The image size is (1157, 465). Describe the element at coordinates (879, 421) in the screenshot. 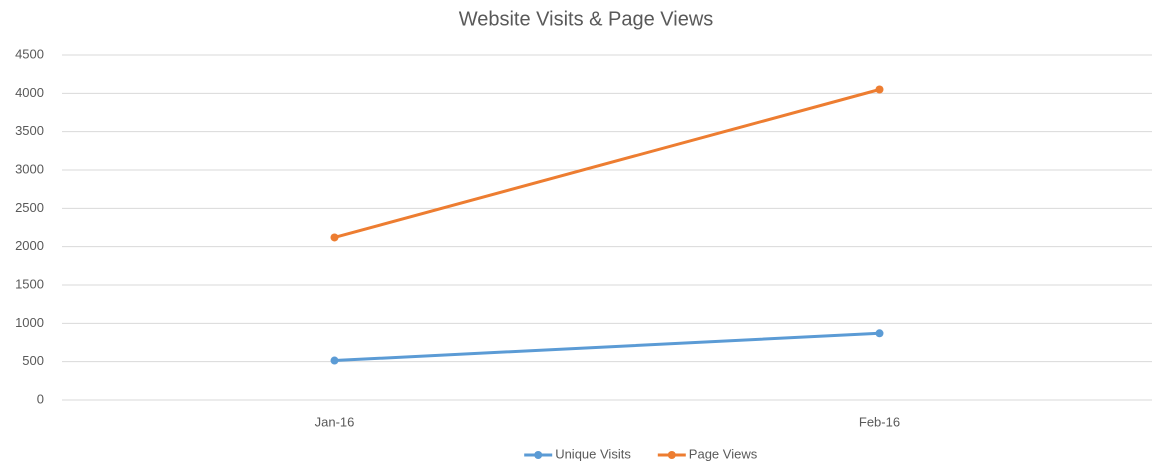

I see `x-tick-label: Feb-16` at that location.